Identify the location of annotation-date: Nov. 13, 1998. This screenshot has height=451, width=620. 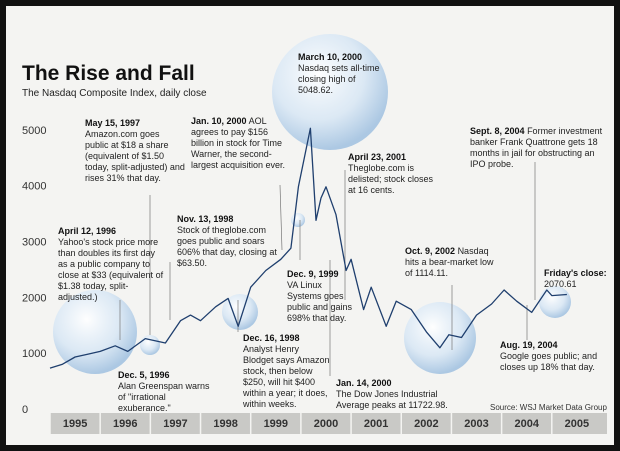
(205, 219).